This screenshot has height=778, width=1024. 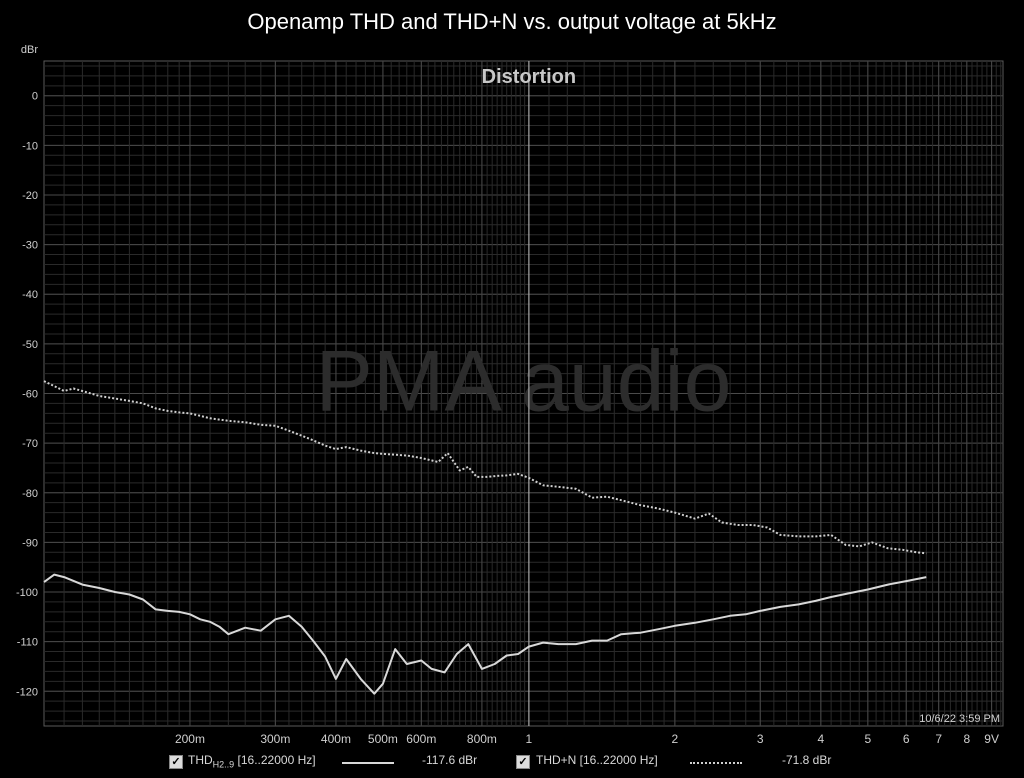 I want to click on x-tick-label: 200m, so click(x=190, y=739).